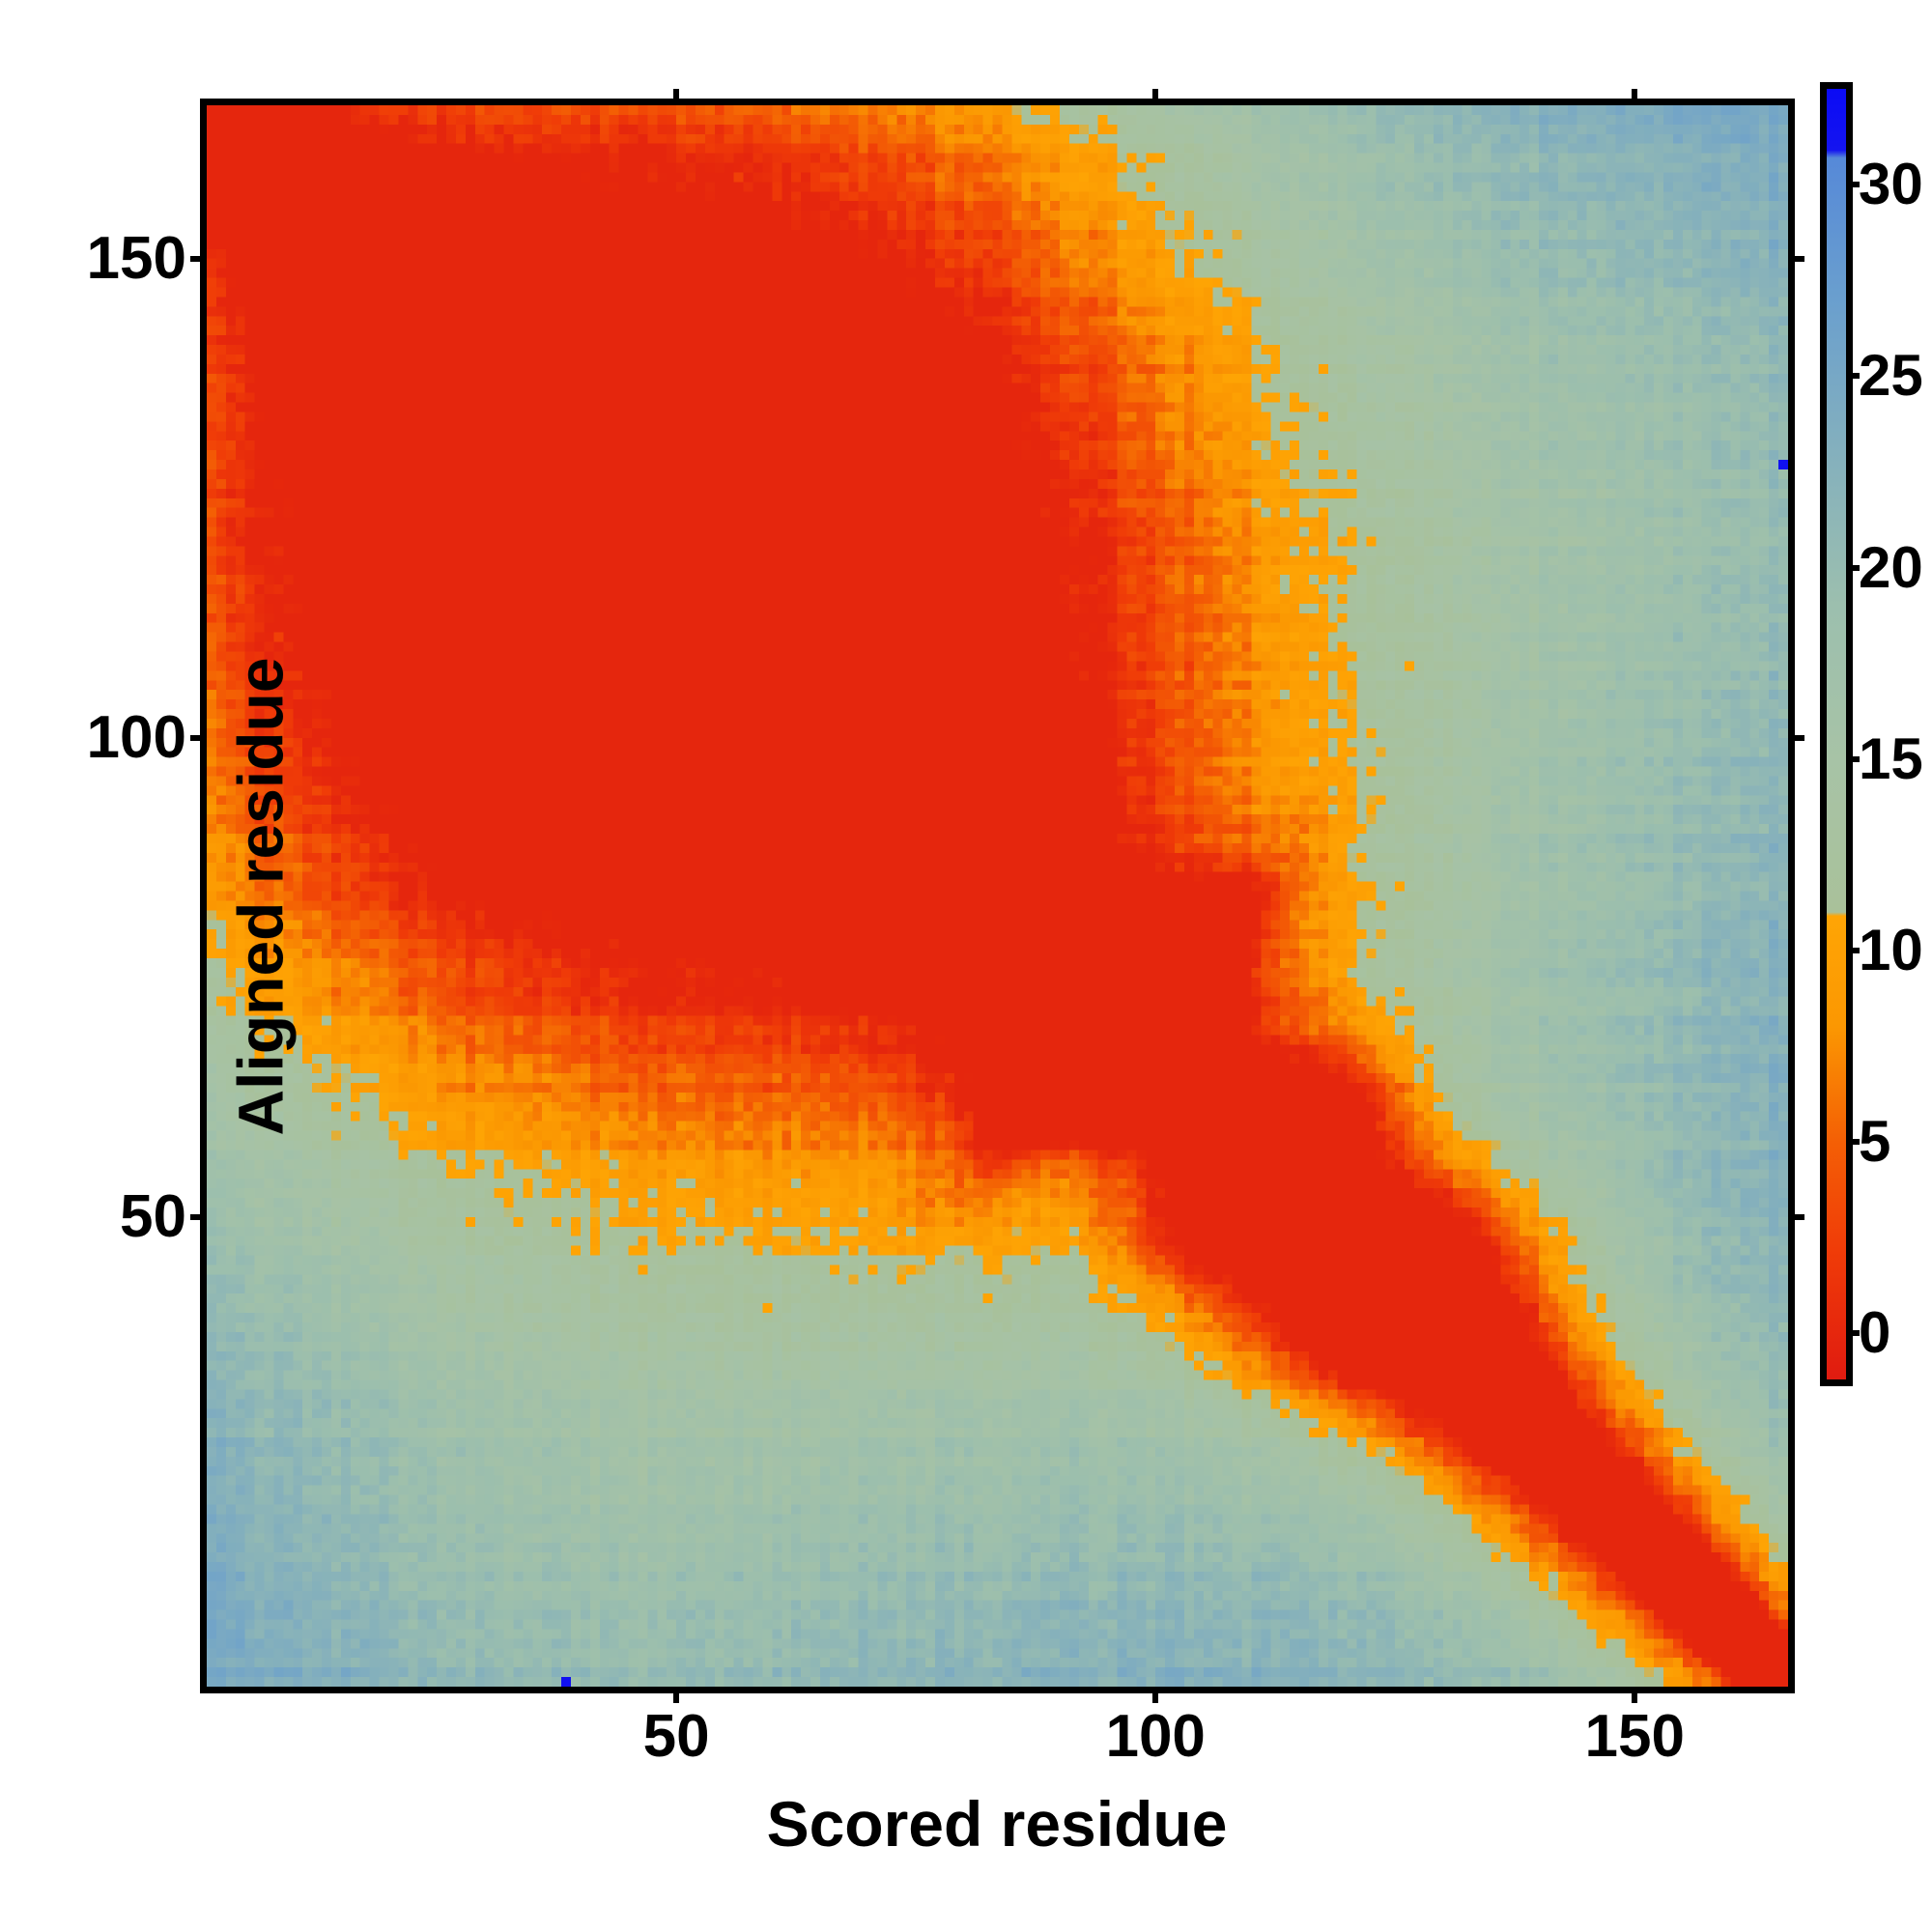 Image resolution: width=1932 pixels, height=1932 pixels. I want to click on colorbar-label-20: 20, so click(1891, 567).